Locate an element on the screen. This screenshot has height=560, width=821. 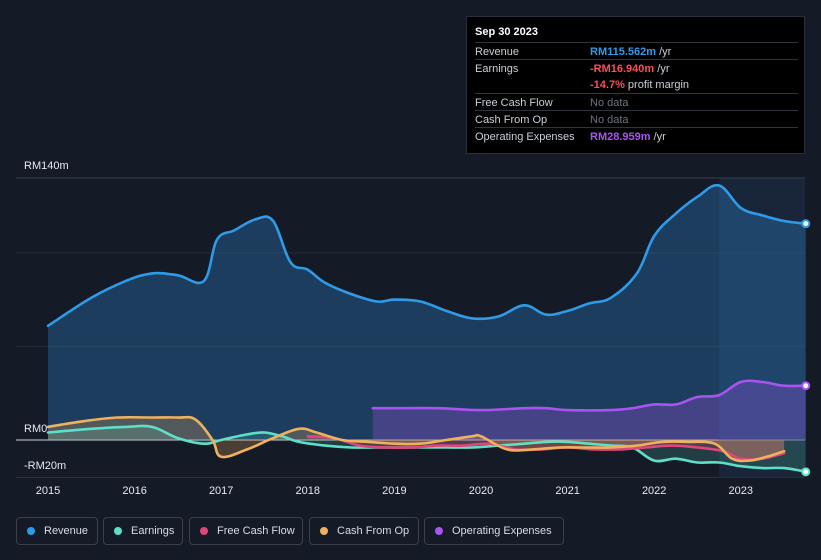
legend-label: Free Cash Flow is located at coordinates (256, 531).